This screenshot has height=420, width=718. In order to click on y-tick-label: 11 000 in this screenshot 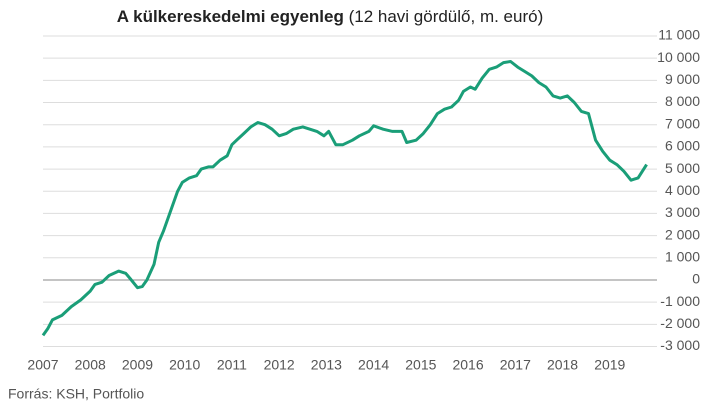, I will do `click(679, 35)`.